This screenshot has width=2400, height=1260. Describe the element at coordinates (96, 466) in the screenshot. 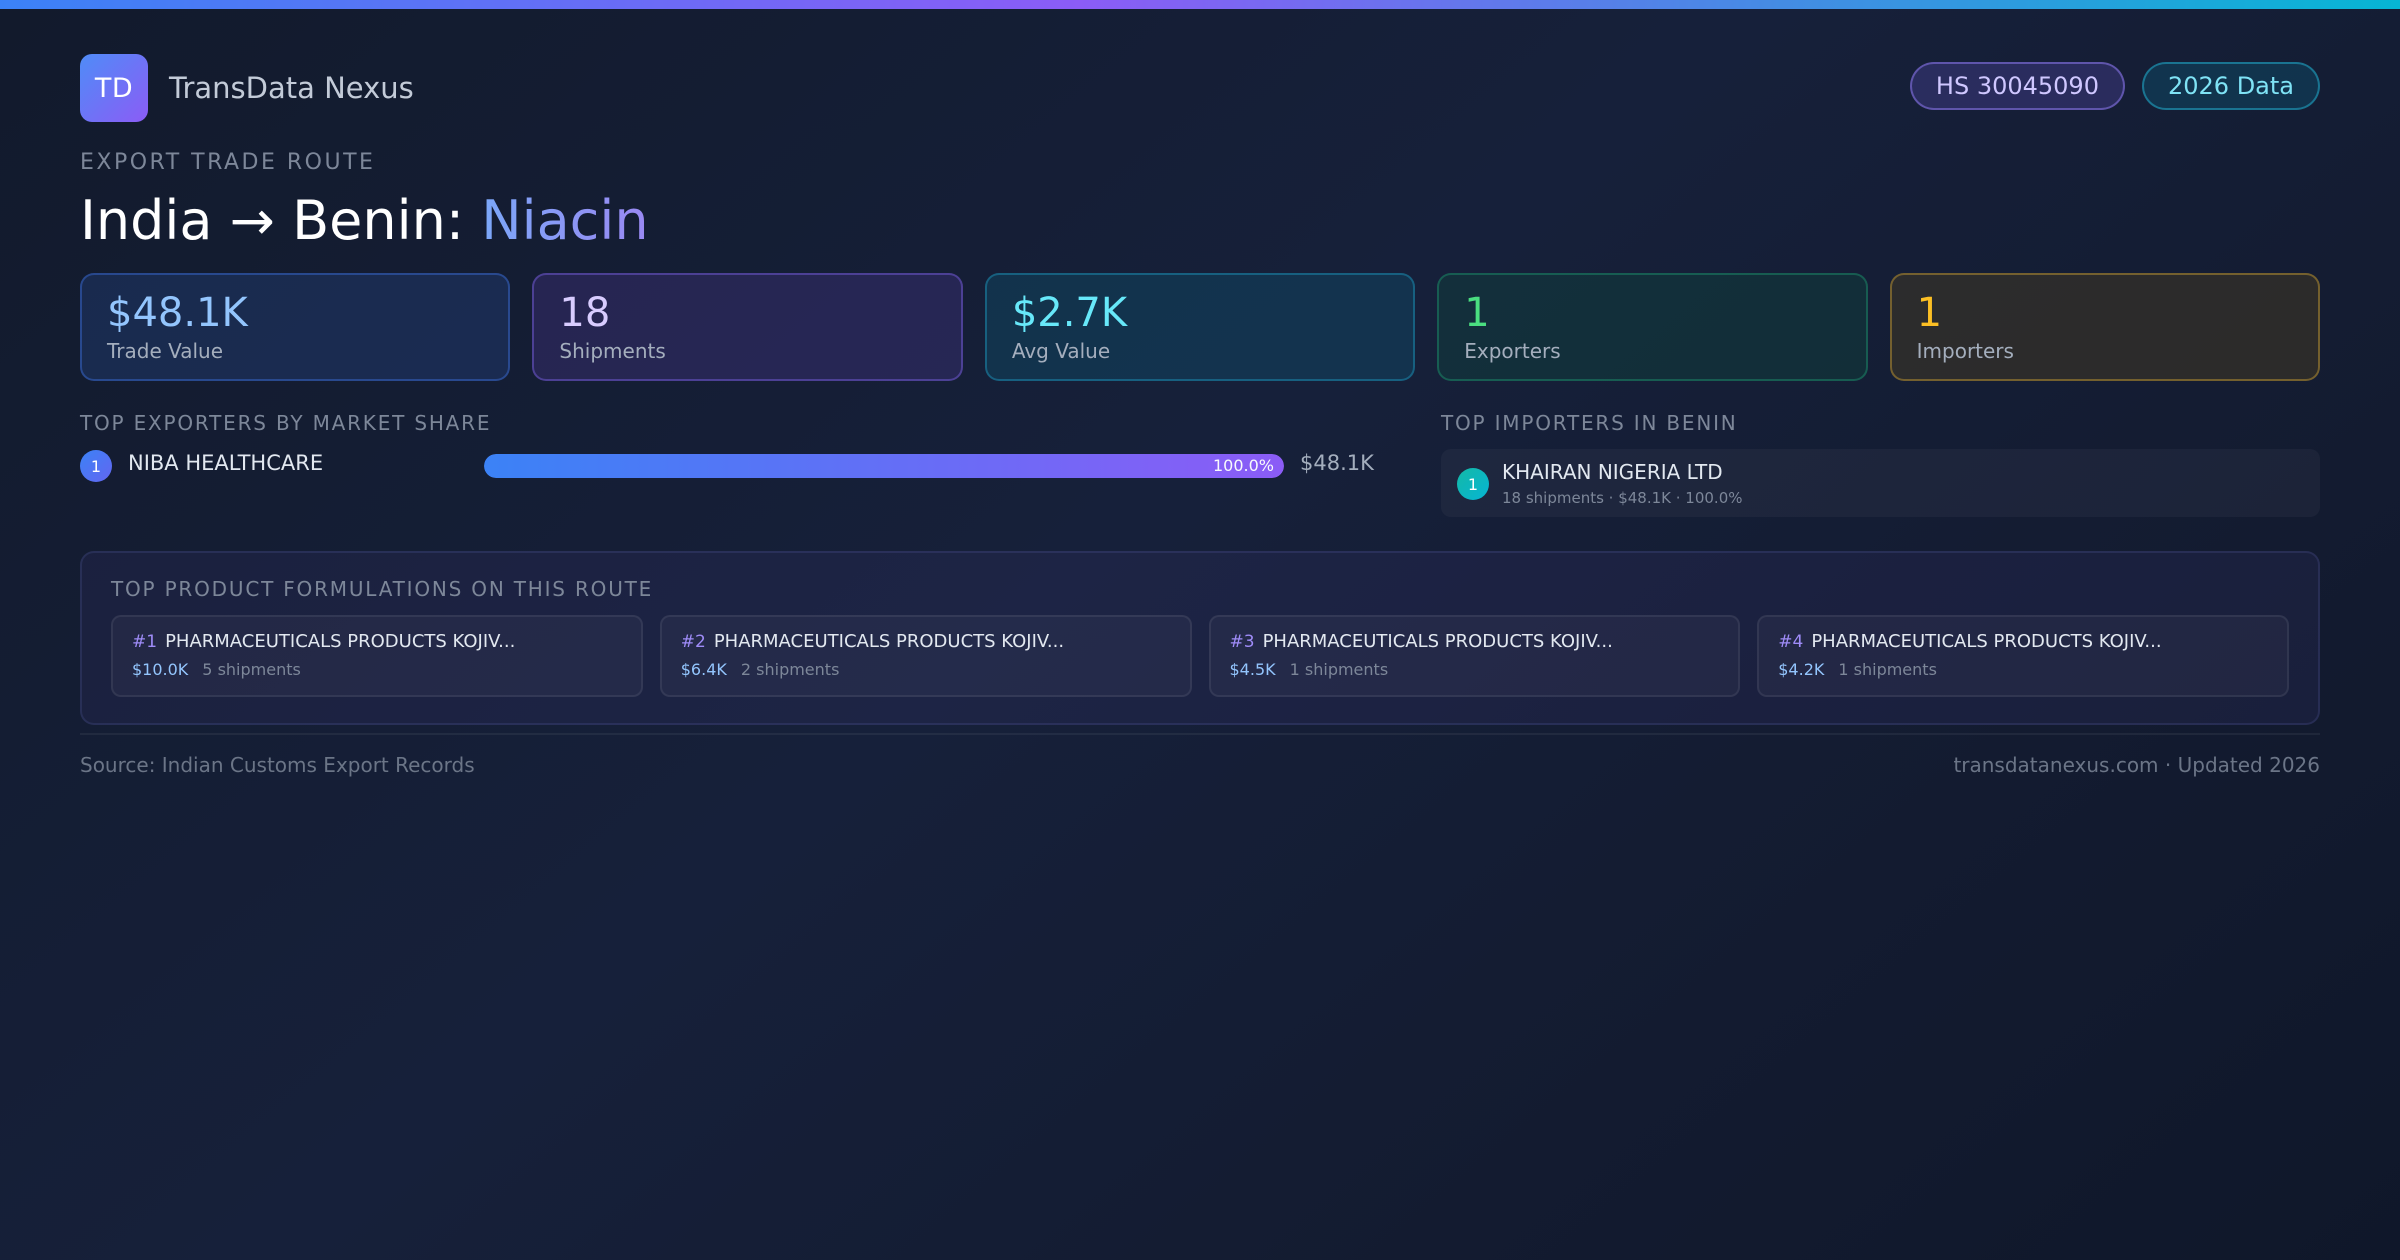

I see `exporter-rank: 1` at that location.